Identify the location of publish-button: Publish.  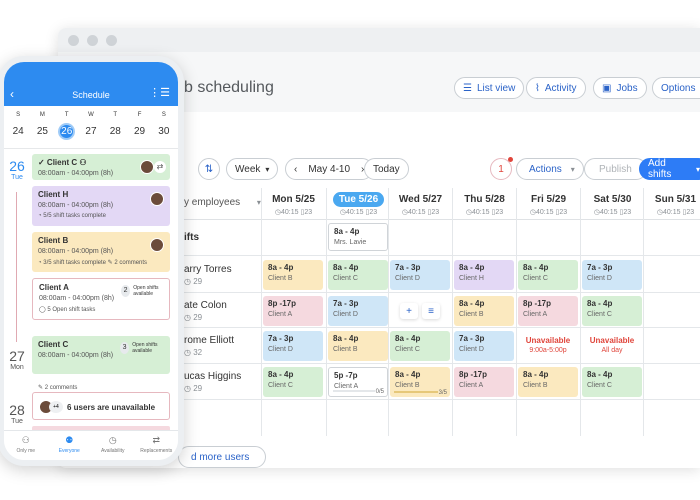
(615, 169).